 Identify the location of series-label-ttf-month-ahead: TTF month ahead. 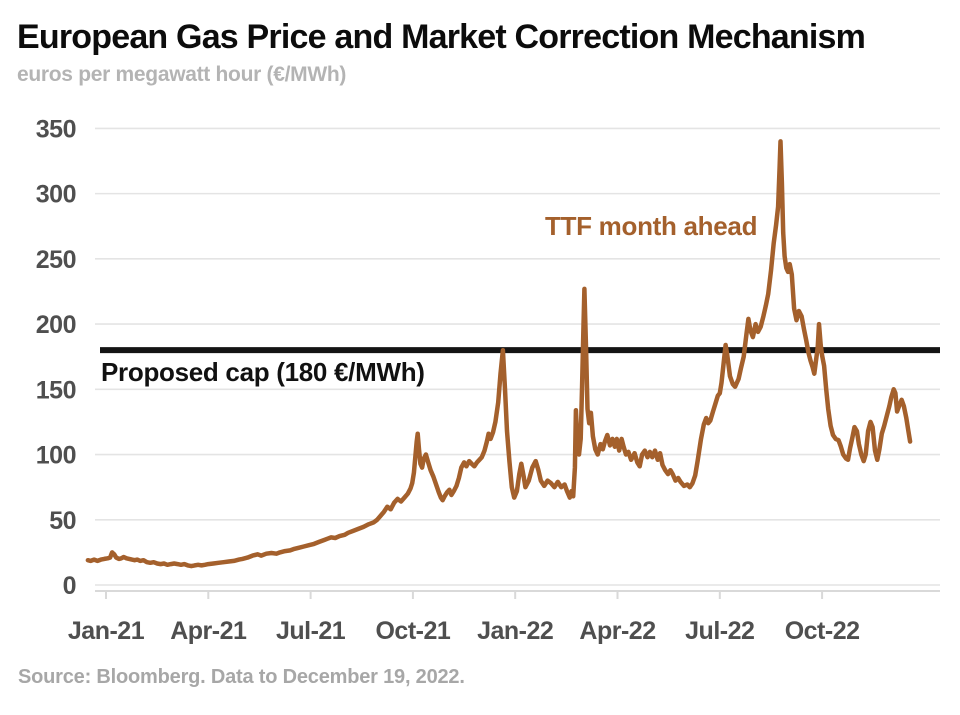
(651, 226).